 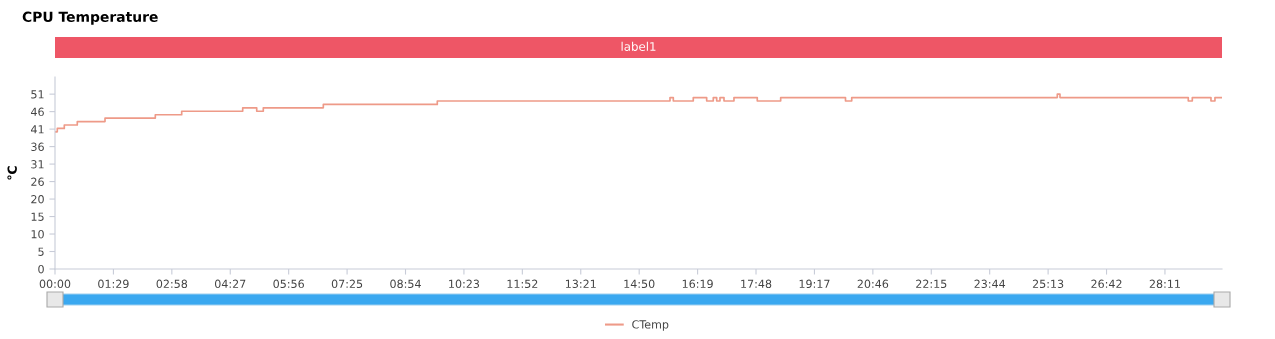 I want to click on x-tick-label: 25:13, so click(x=1048, y=284).